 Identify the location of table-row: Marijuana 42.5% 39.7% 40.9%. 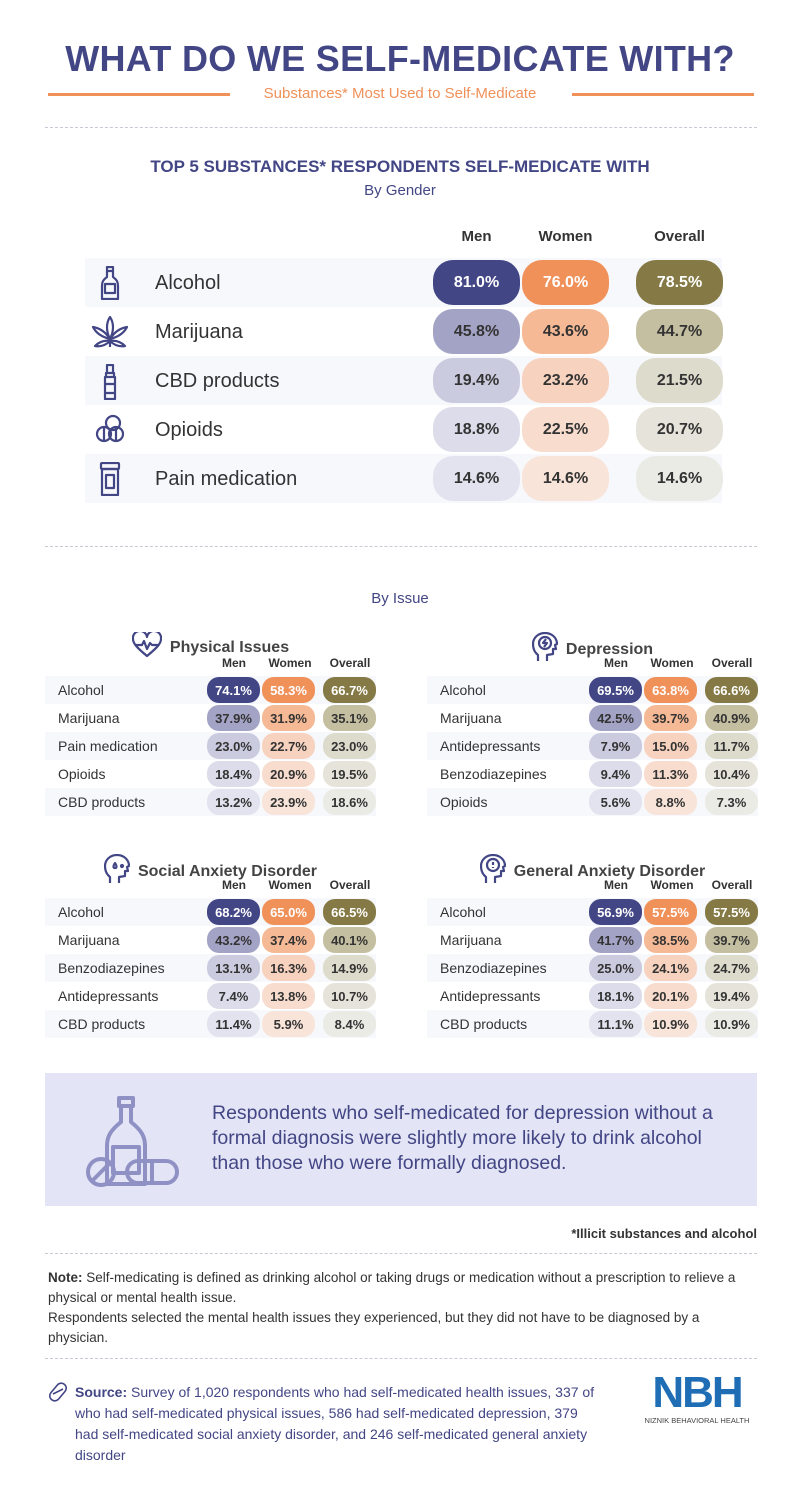
(592, 718).